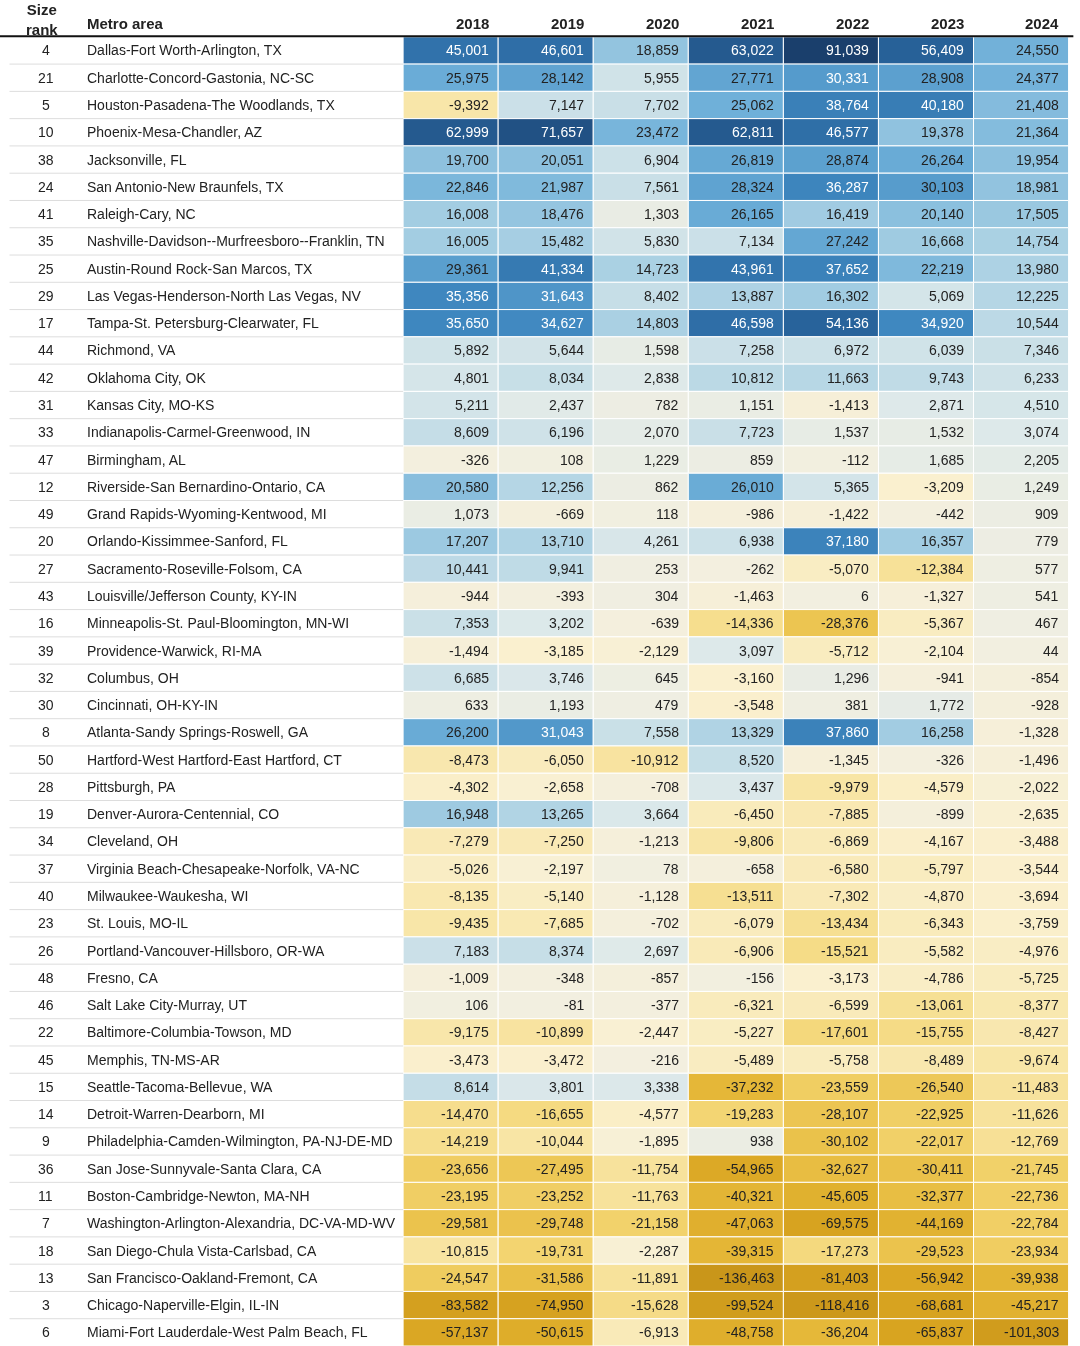 The image size is (1080, 1346). I want to click on data-label: 3,664, so click(662, 814).